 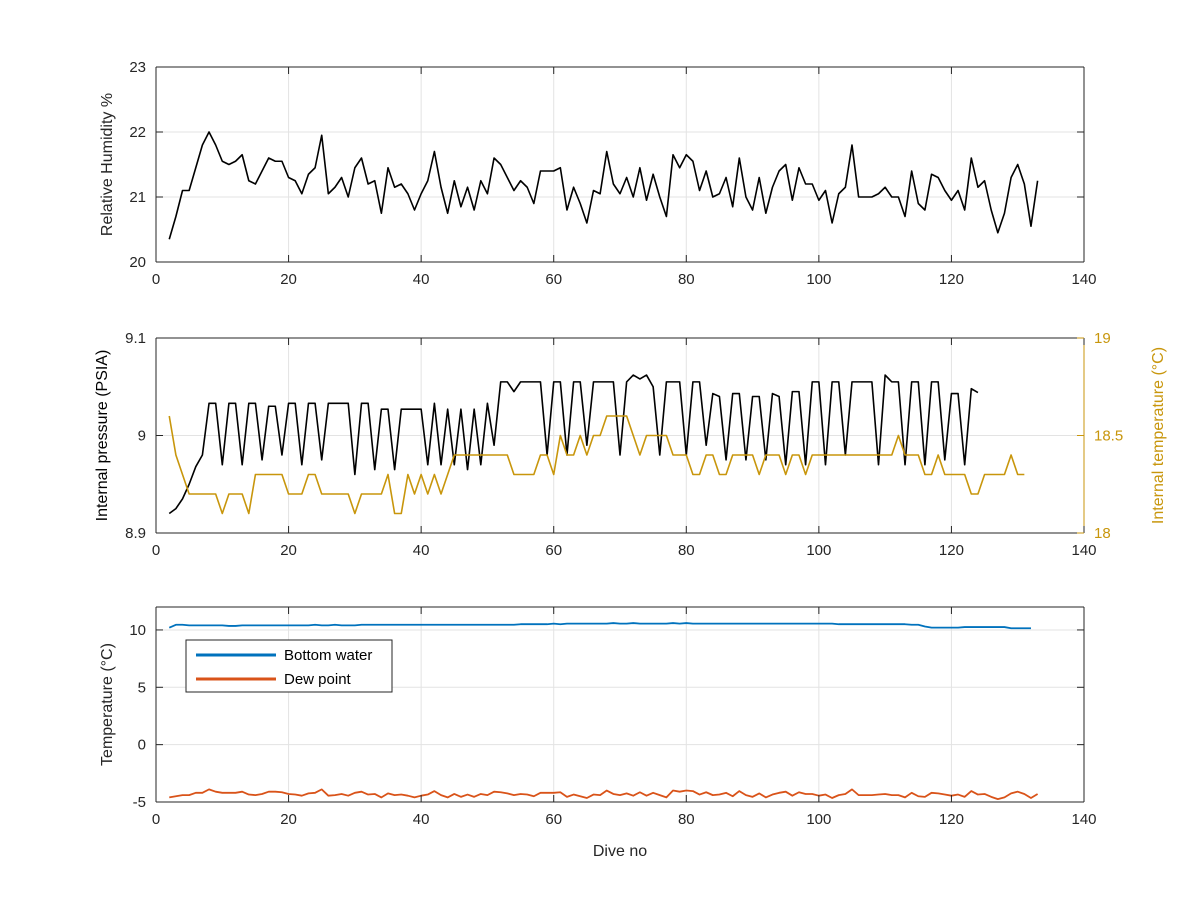 What do you see at coordinates (142, 687) in the screenshot?
I see `y-tick-label: 5` at bounding box center [142, 687].